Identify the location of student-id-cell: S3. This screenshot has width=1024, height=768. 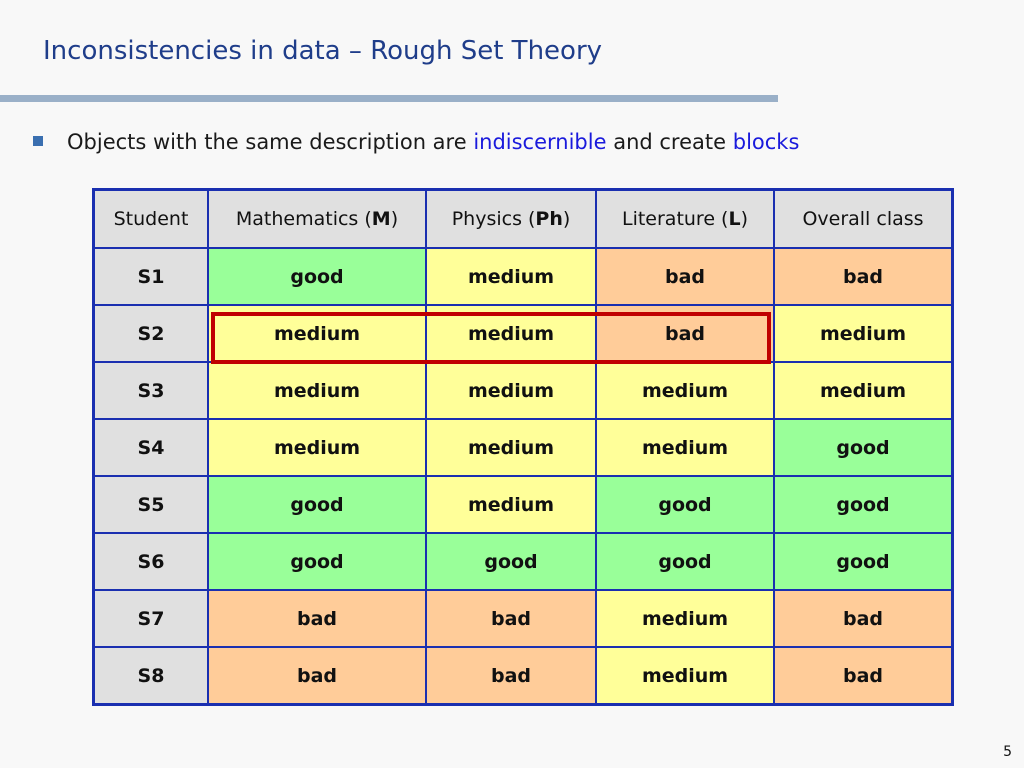
(150, 390).